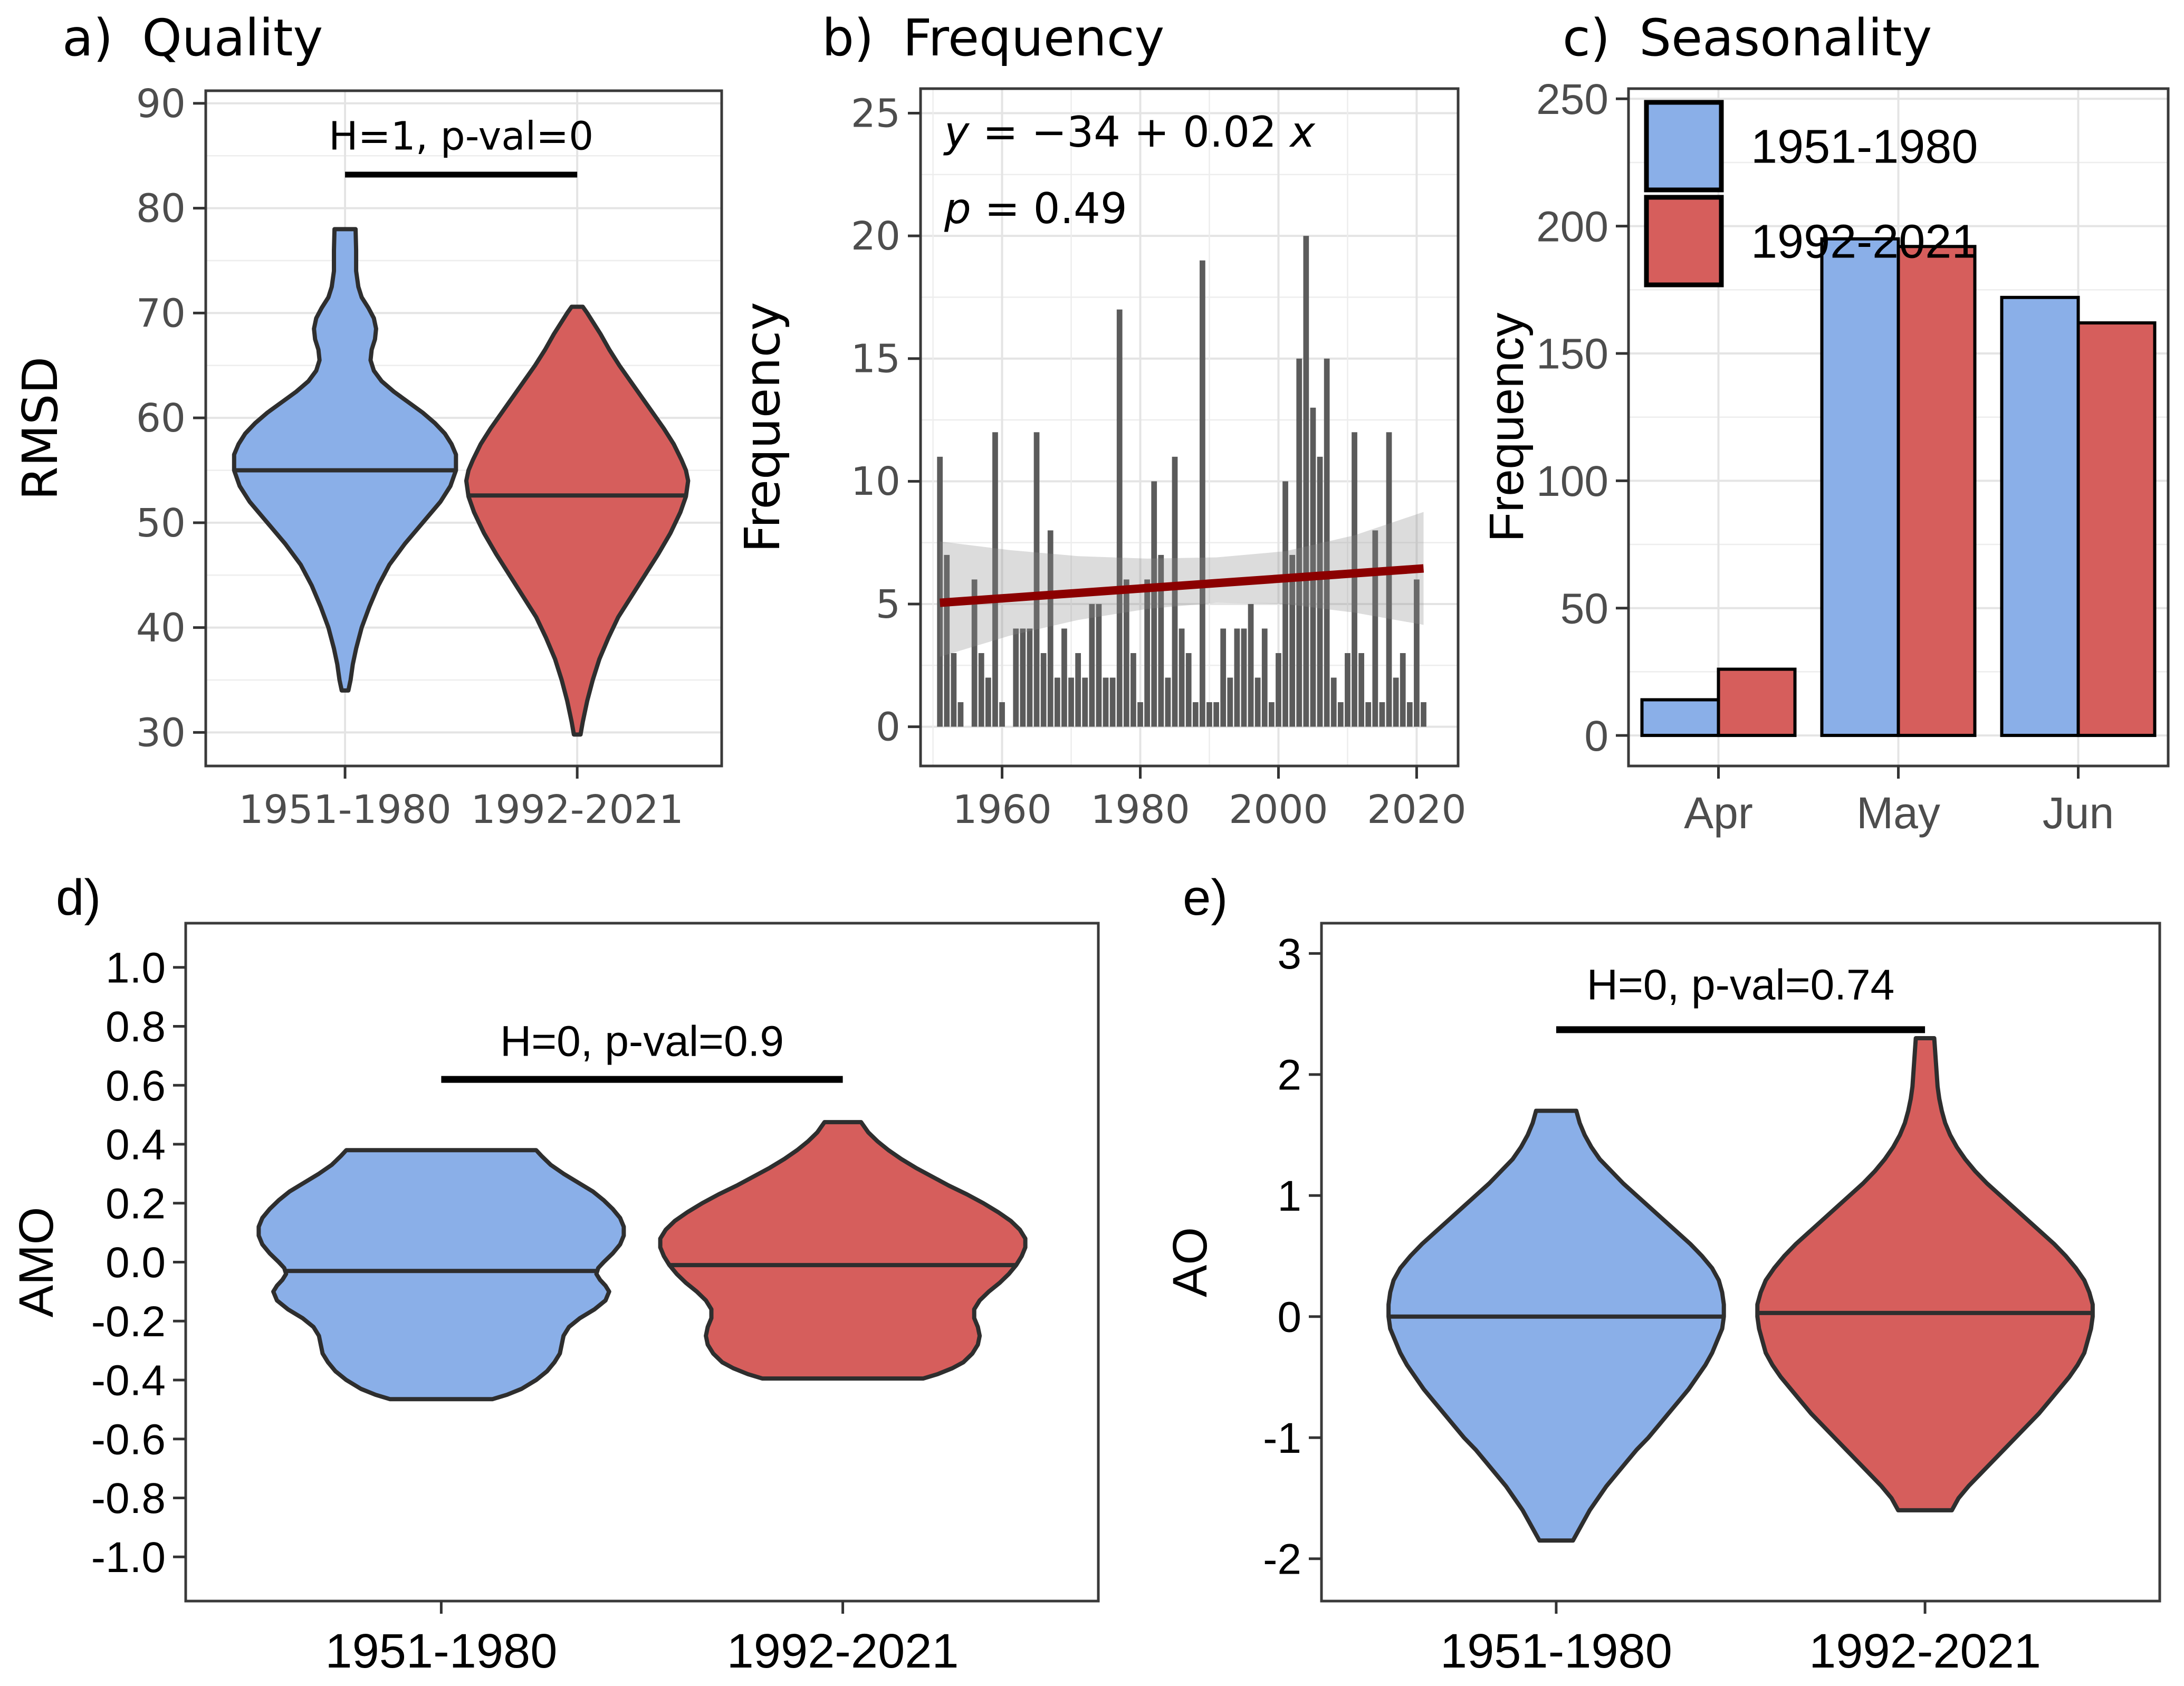  I want to click on category-label: 1992-2021, so click(577, 809).